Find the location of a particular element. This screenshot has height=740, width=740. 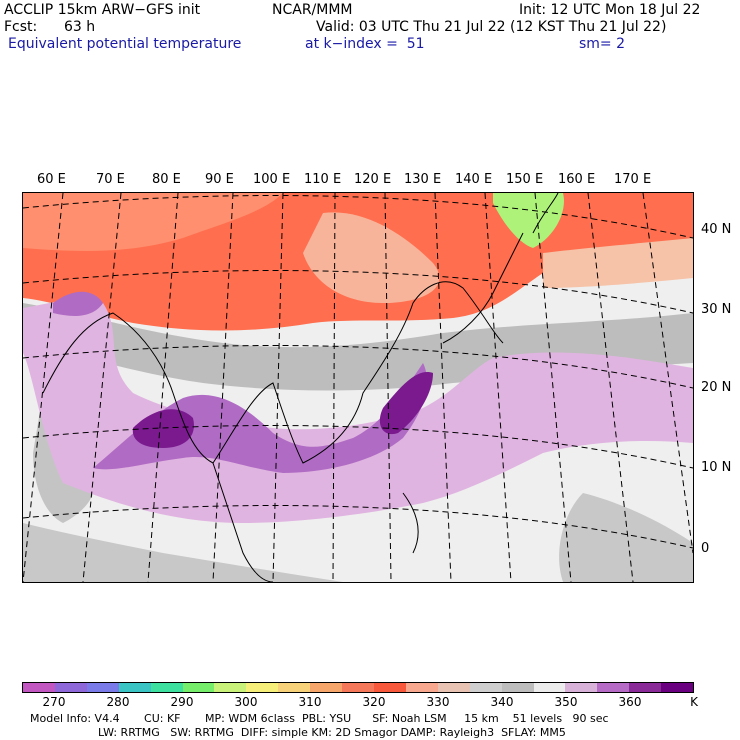

moist-band-mid-north is located at coordinates (78, 303).